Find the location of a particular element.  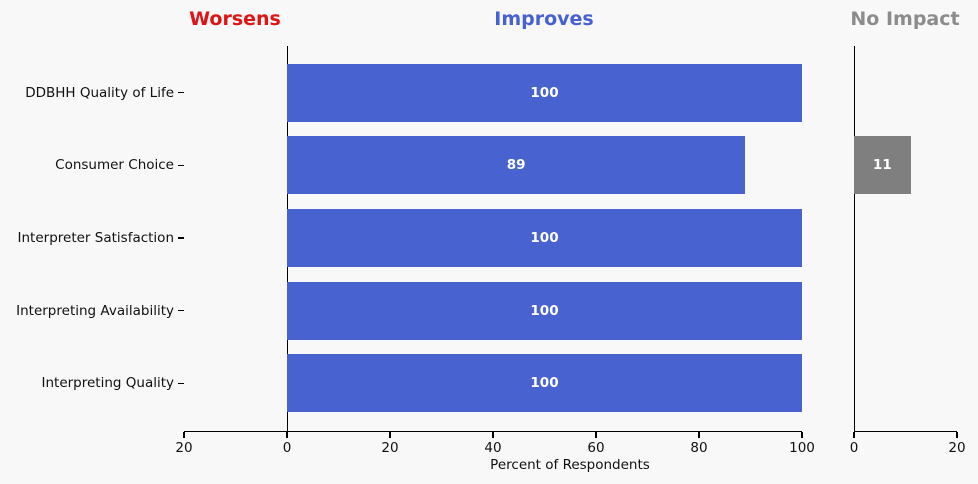

panel-title-no-impact: No Impact is located at coordinates (905, 19).